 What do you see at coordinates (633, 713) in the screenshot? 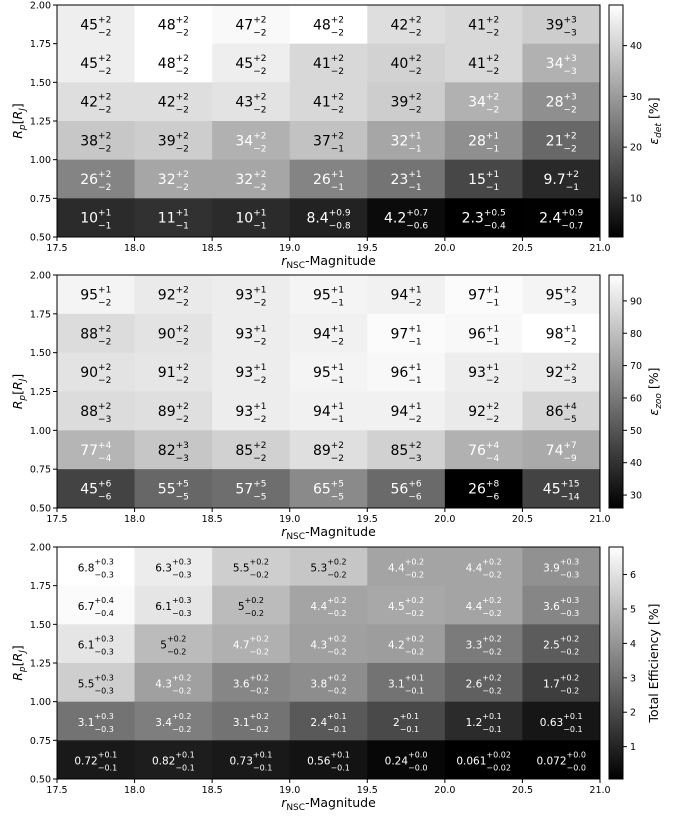
I see `colorbar-tick-label: 2` at bounding box center [633, 713].